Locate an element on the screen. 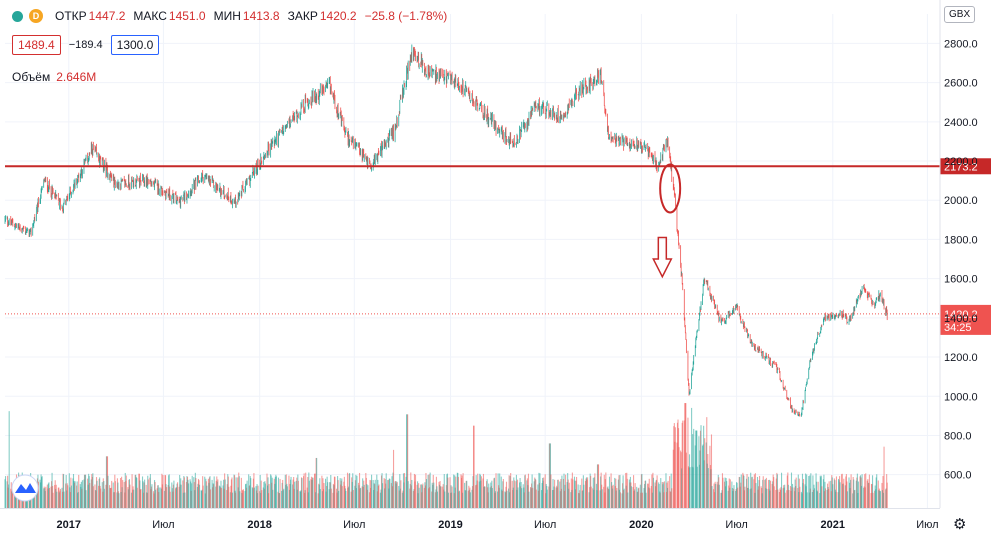 This screenshot has width=991, height=542. x-tick-label: 2017 is located at coordinates (69, 525).